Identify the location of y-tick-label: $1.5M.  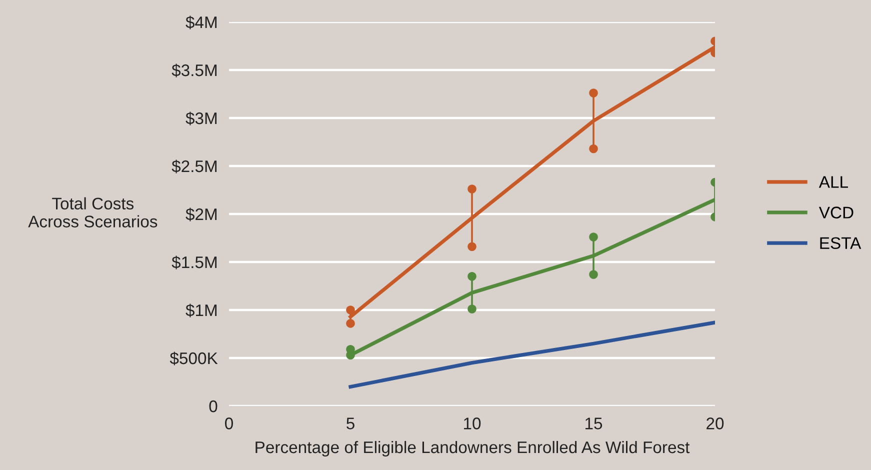
(194, 263).